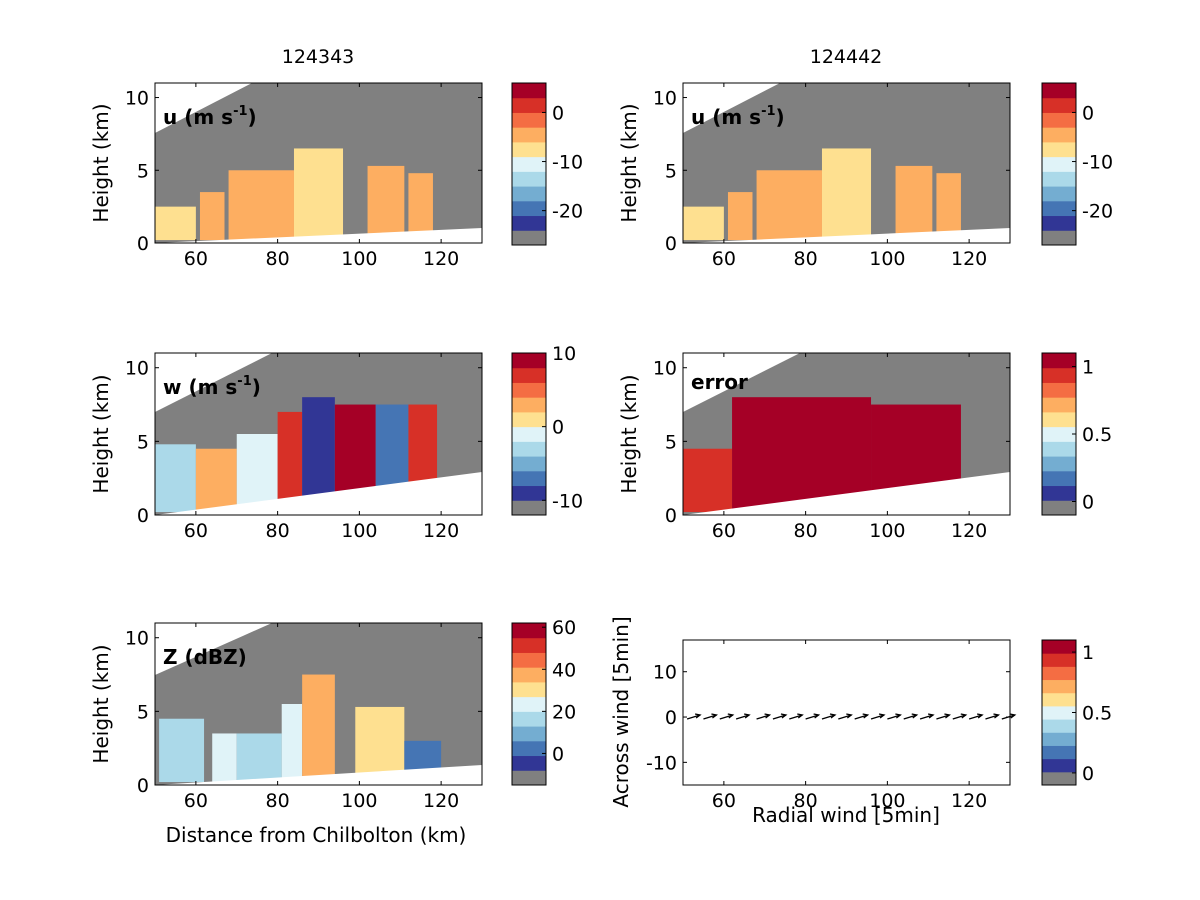  Describe the element at coordinates (621, 711) in the screenshot. I see `y-axis-label: Across wind [5min]` at that location.